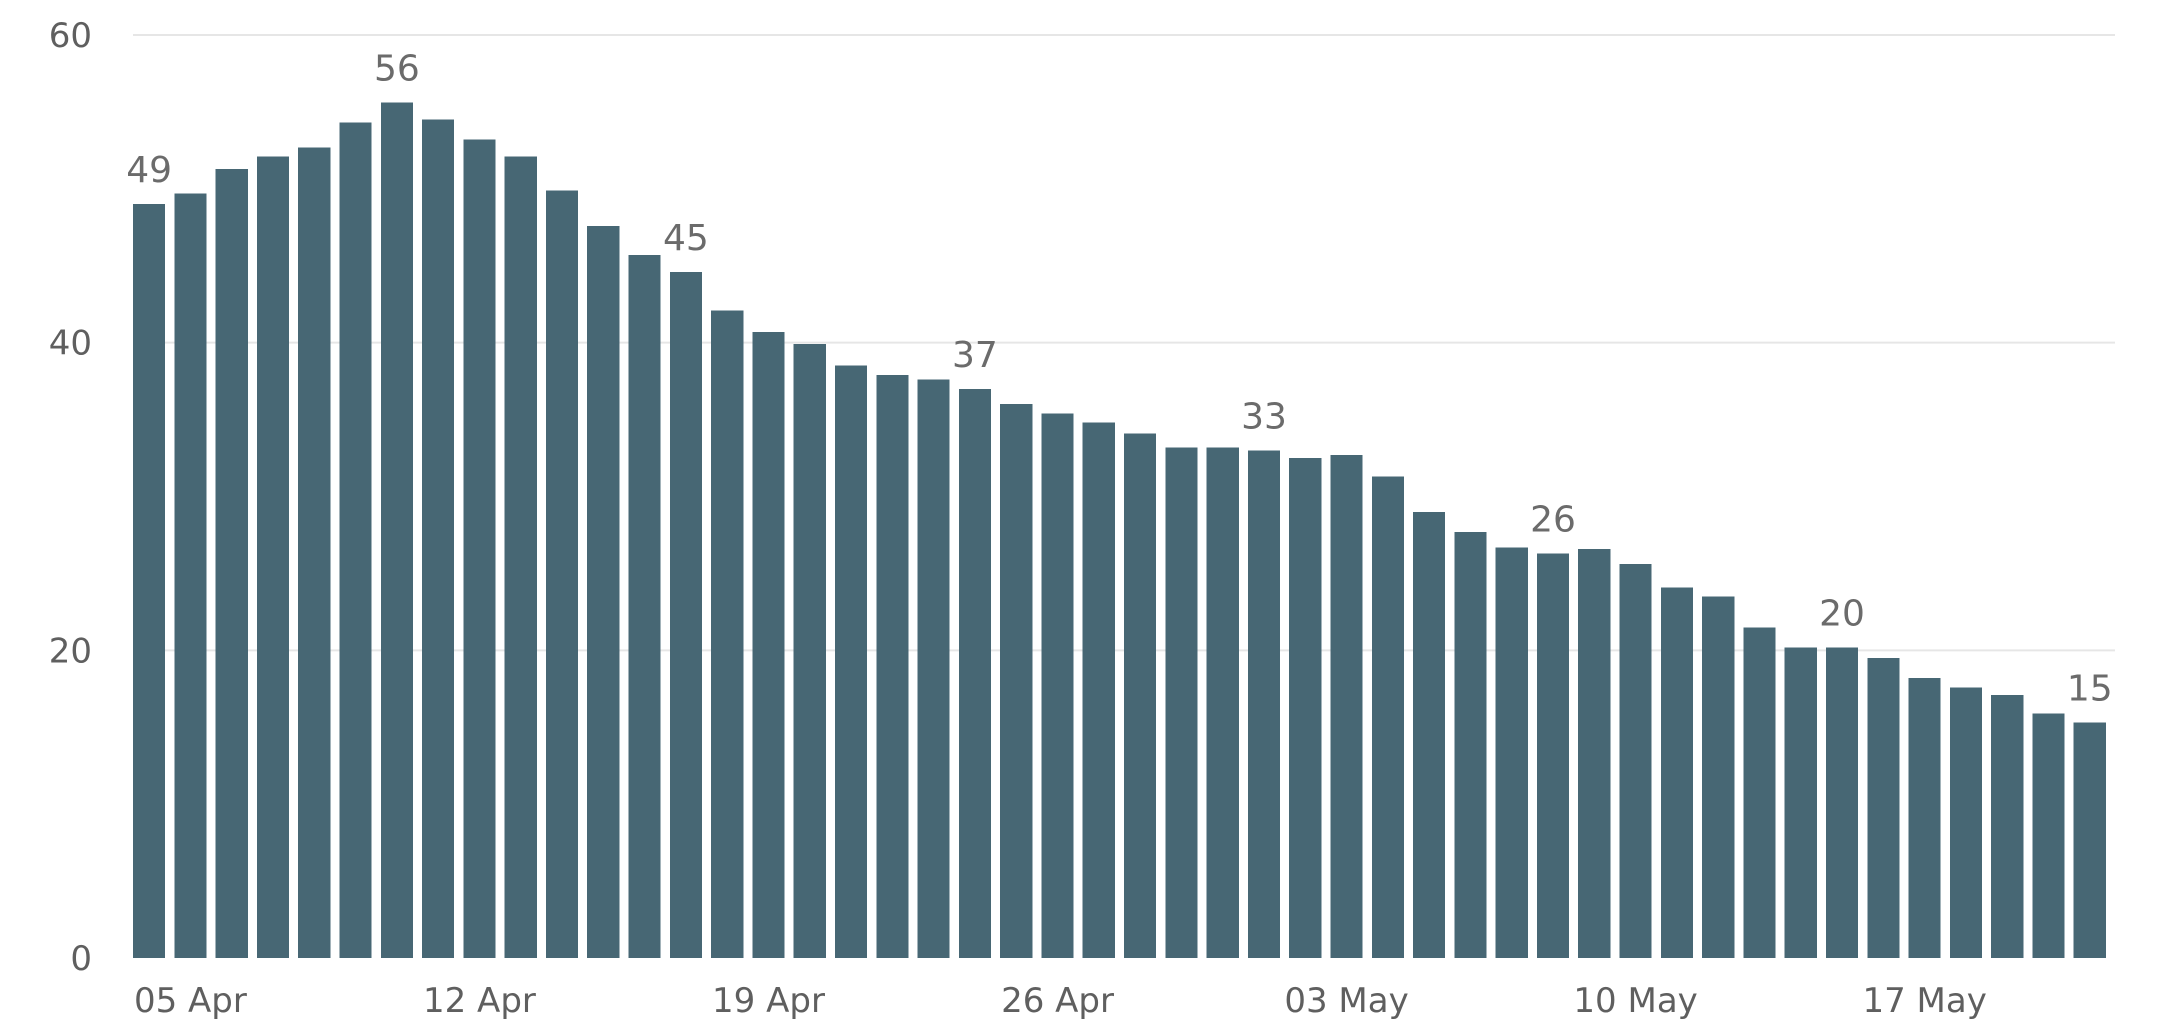 The width and height of the screenshot is (2161, 1019). What do you see at coordinates (1553, 519) in the screenshot?
I see `data-label: 26` at bounding box center [1553, 519].